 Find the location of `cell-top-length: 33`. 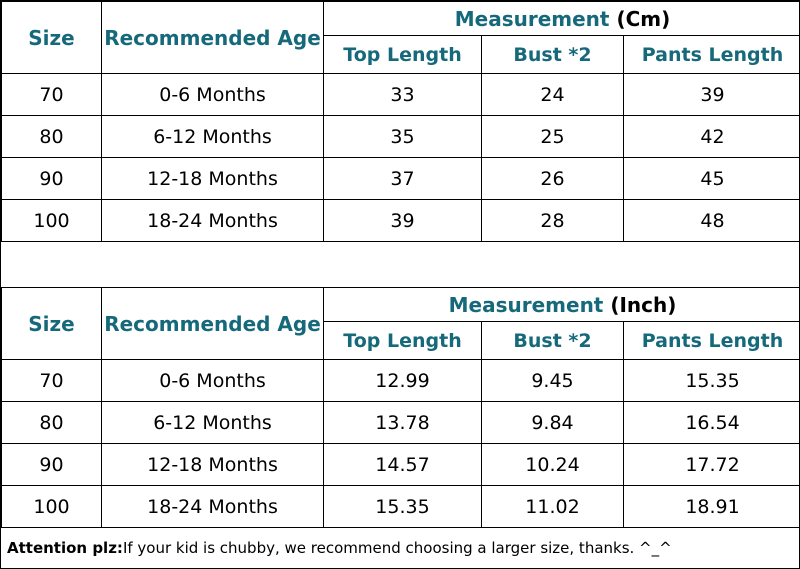

cell-top-length: 33 is located at coordinates (402, 94).